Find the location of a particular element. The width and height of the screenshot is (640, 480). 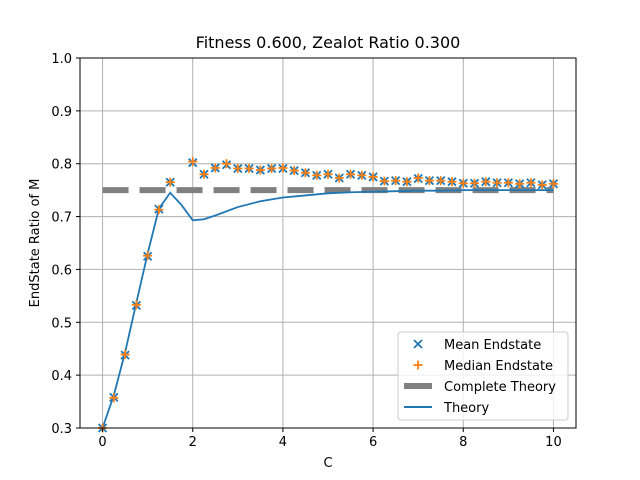

legend-complete-theory-label: Complete Theory is located at coordinates (500, 387).